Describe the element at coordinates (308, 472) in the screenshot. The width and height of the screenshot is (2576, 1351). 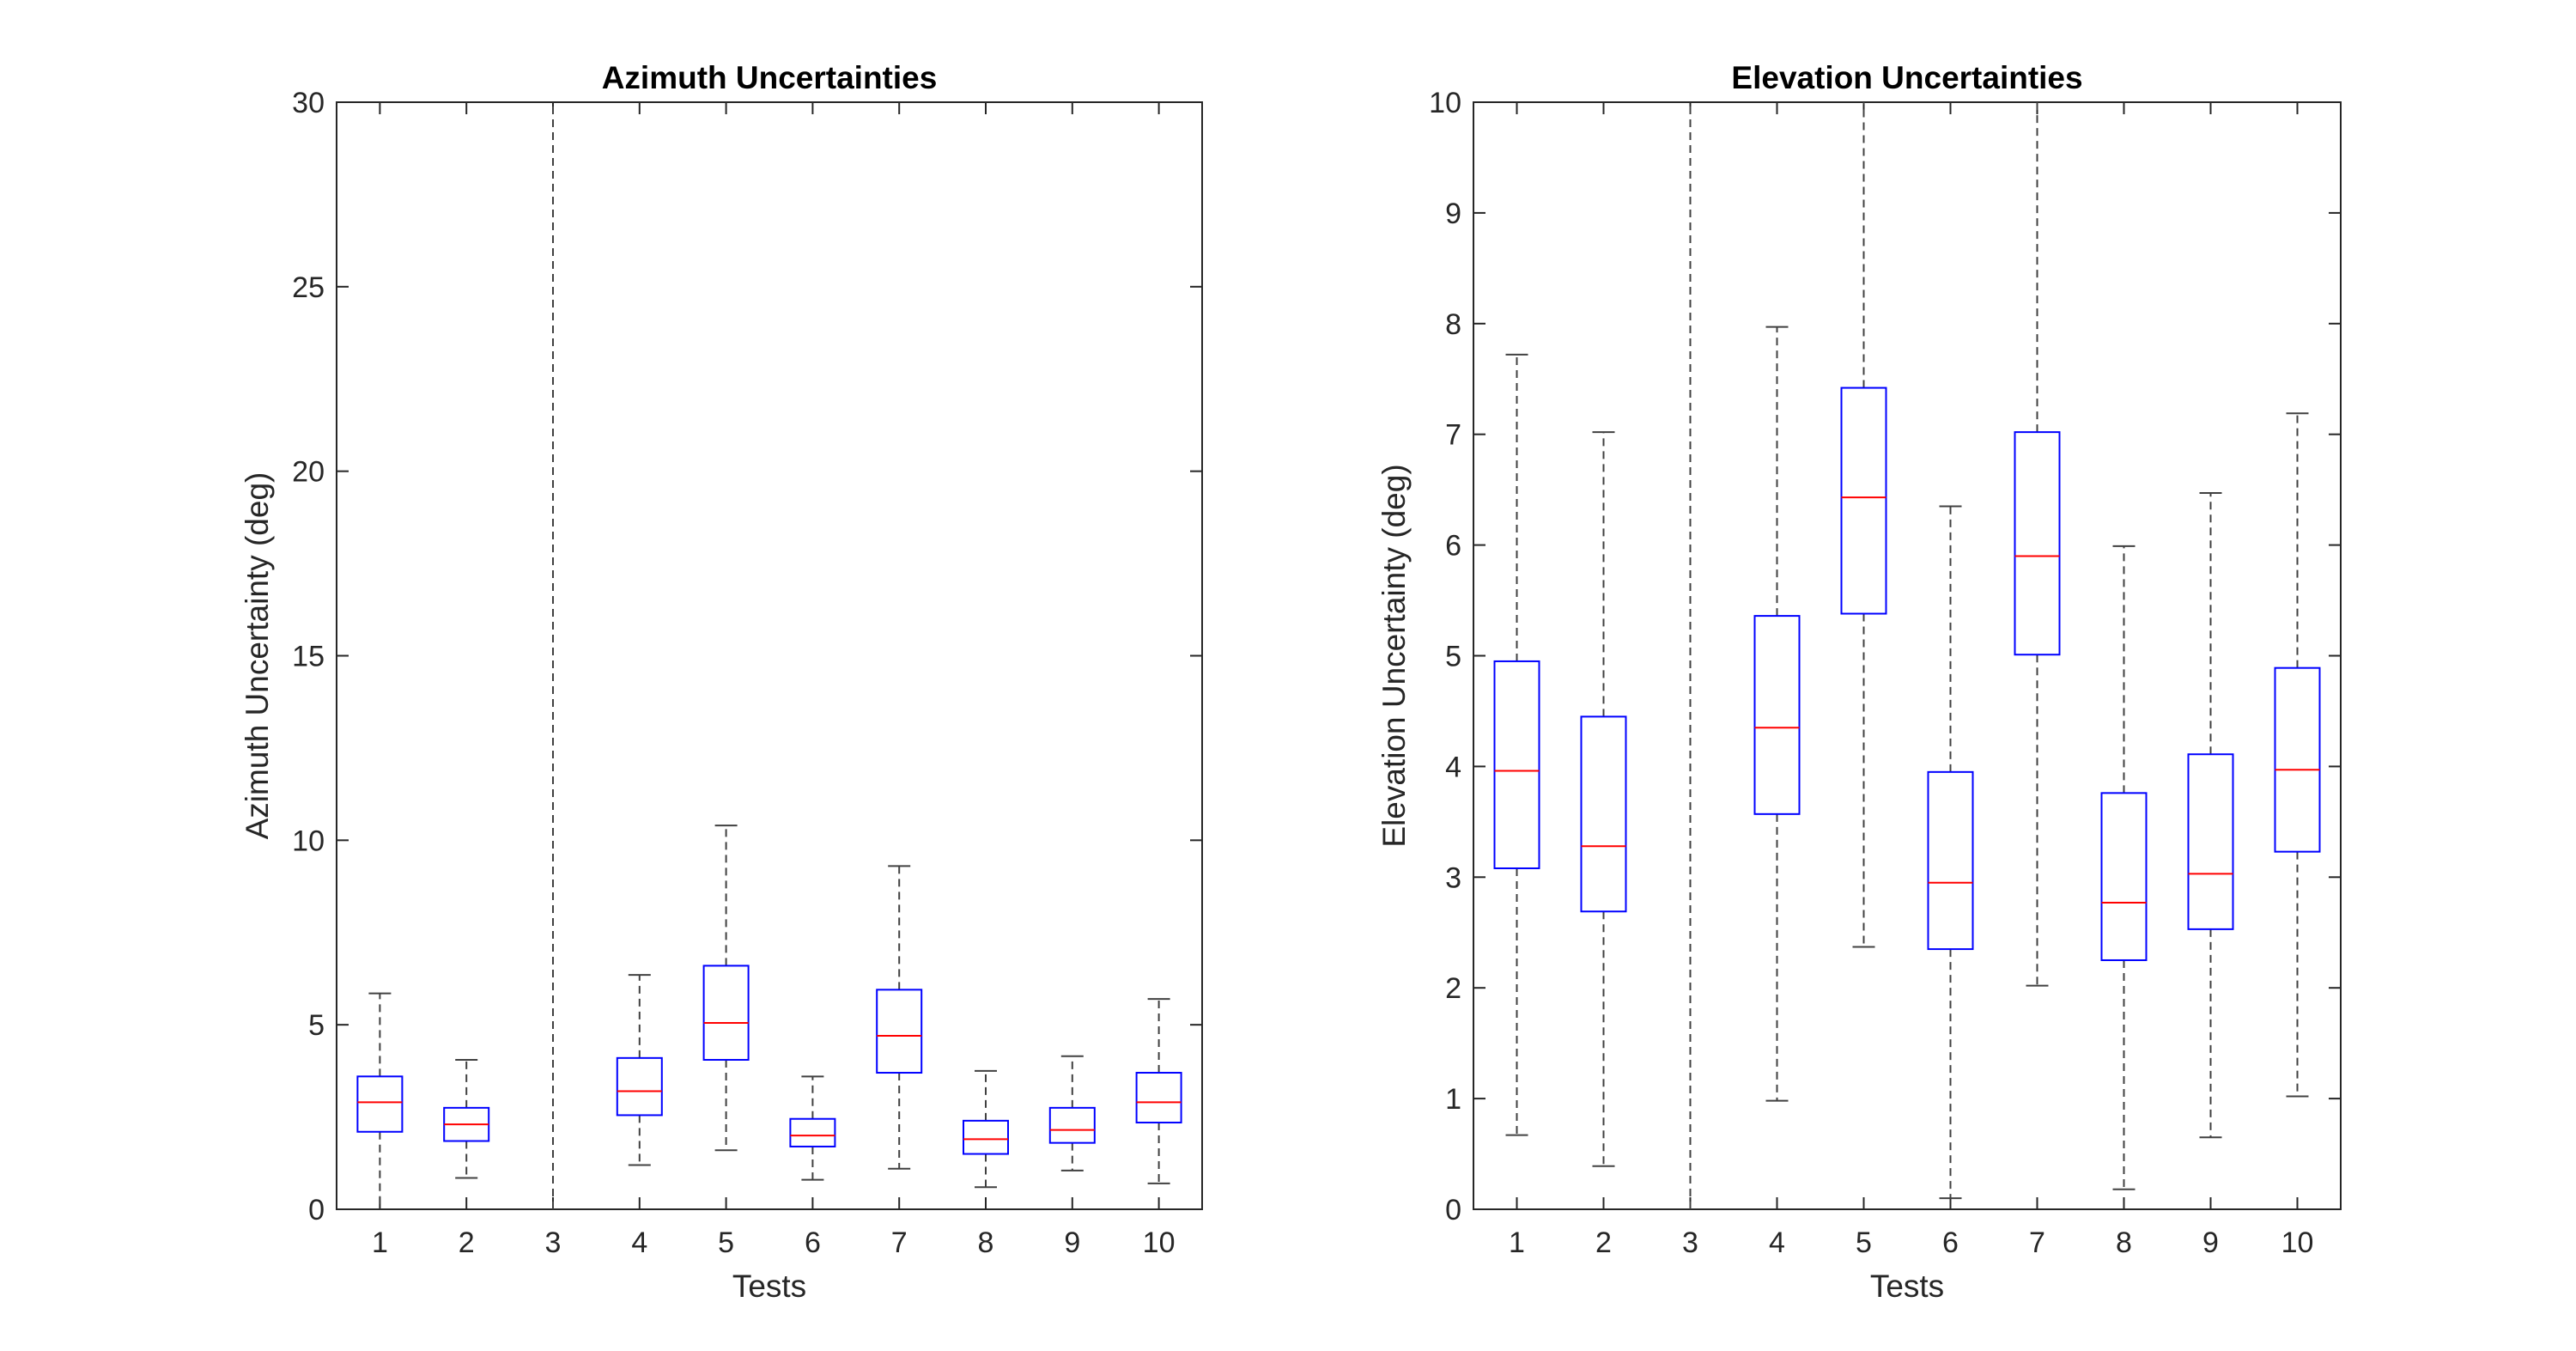
I see `y-tick-label: 20` at that location.